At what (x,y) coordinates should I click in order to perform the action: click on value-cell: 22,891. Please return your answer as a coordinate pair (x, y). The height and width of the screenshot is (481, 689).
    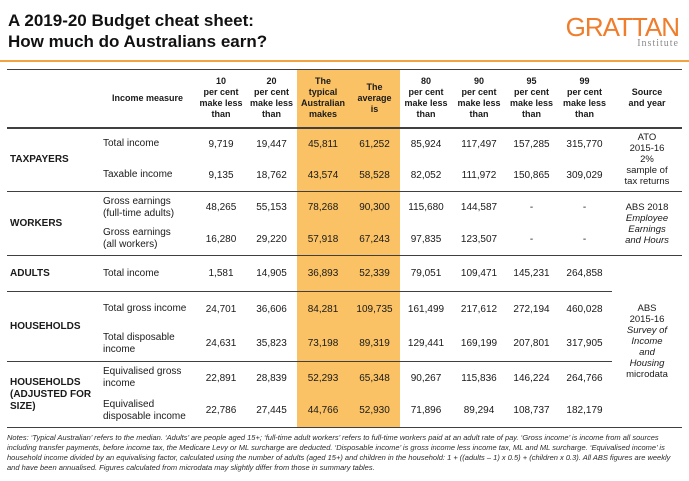
    Looking at the image, I should click on (221, 378).